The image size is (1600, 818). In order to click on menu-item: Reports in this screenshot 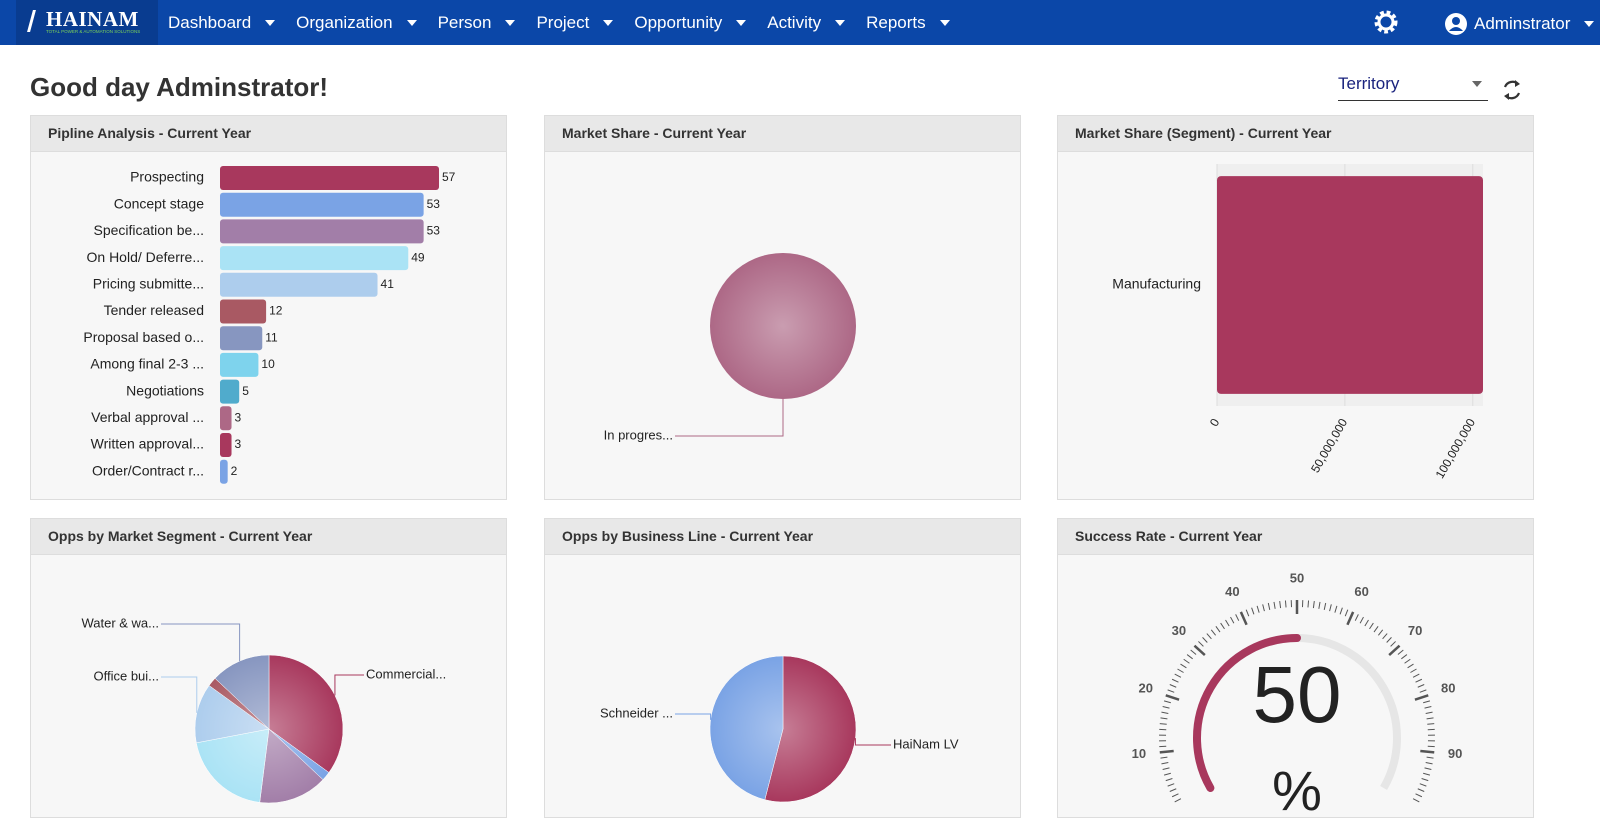, I will do `click(908, 23)`.